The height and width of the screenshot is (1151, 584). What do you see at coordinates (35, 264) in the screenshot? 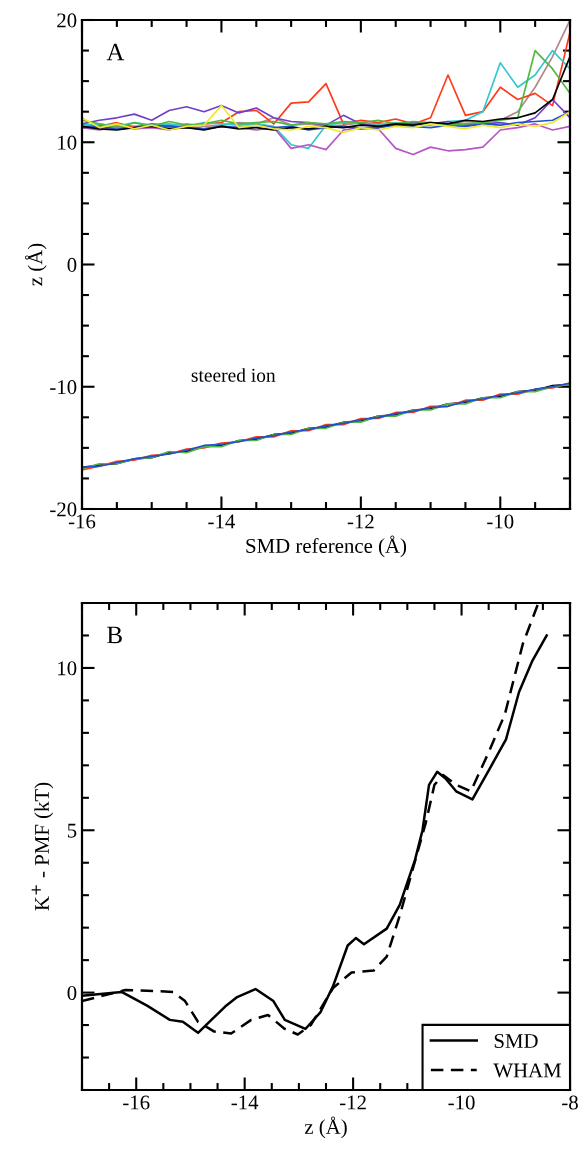
I see `y-axis-title: z (Å)` at bounding box center [35, 264].